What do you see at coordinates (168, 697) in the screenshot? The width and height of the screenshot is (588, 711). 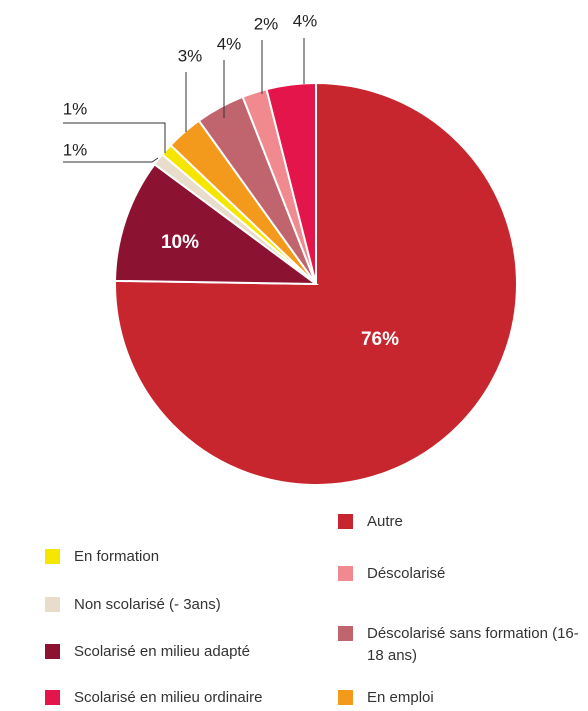 I see `legend-label: Scolarisé en milieu ordinaire` at bounding box center [168, 697].